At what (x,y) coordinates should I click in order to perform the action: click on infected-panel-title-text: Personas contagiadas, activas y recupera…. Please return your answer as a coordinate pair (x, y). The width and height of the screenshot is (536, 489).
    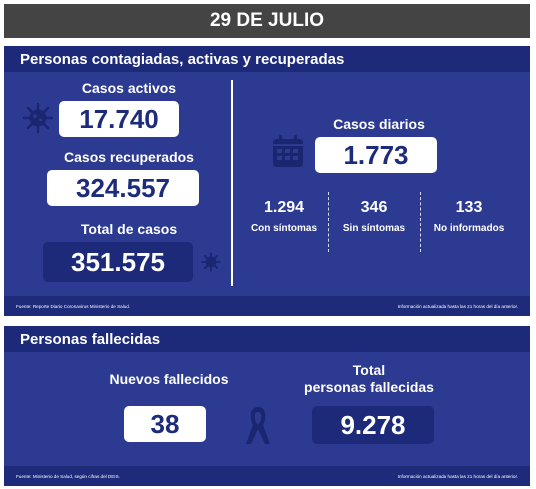
    Looking at the image, I should click on (182, 59).